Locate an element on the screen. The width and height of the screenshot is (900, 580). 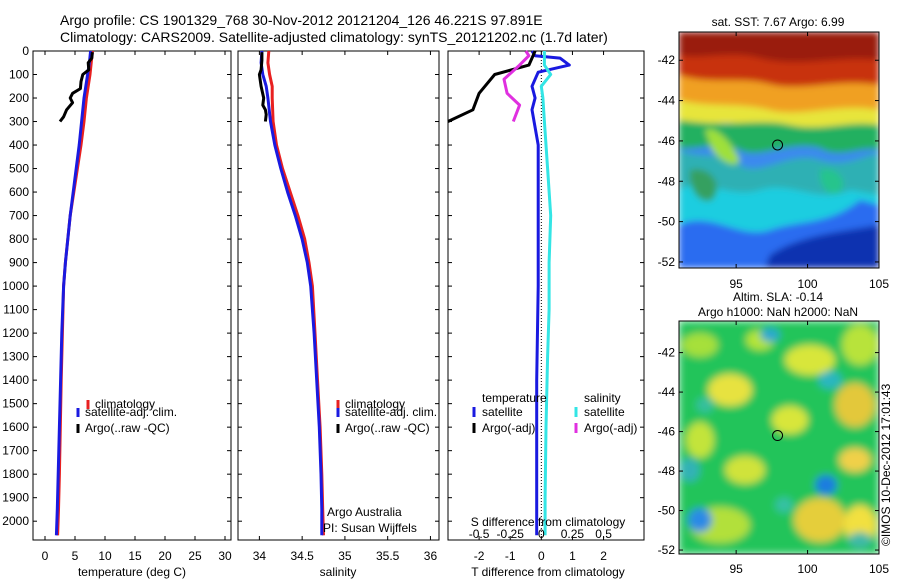
map-xtick-label: 100 is located at coordinates (808, 284).